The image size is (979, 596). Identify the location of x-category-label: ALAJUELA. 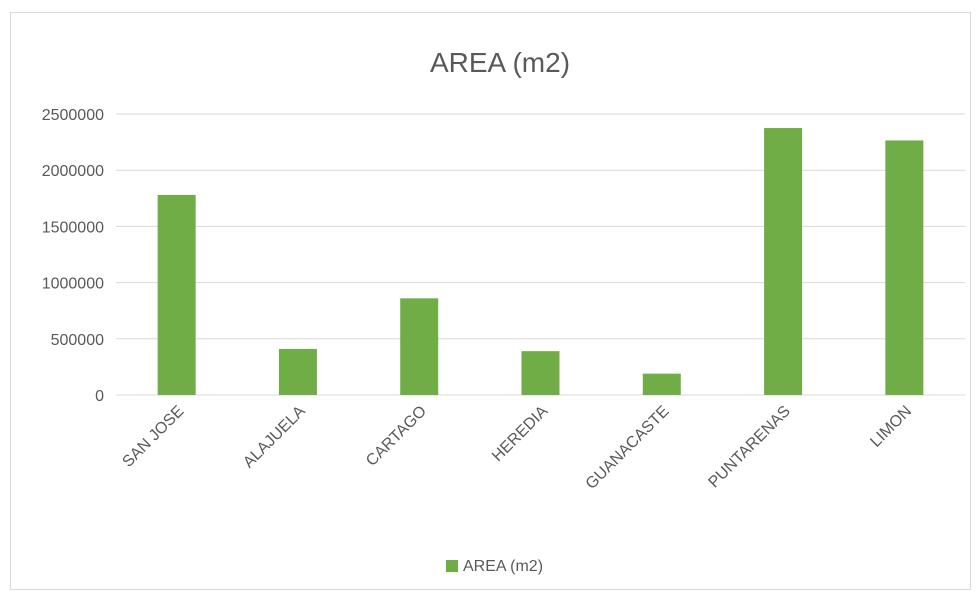
(274, 437).